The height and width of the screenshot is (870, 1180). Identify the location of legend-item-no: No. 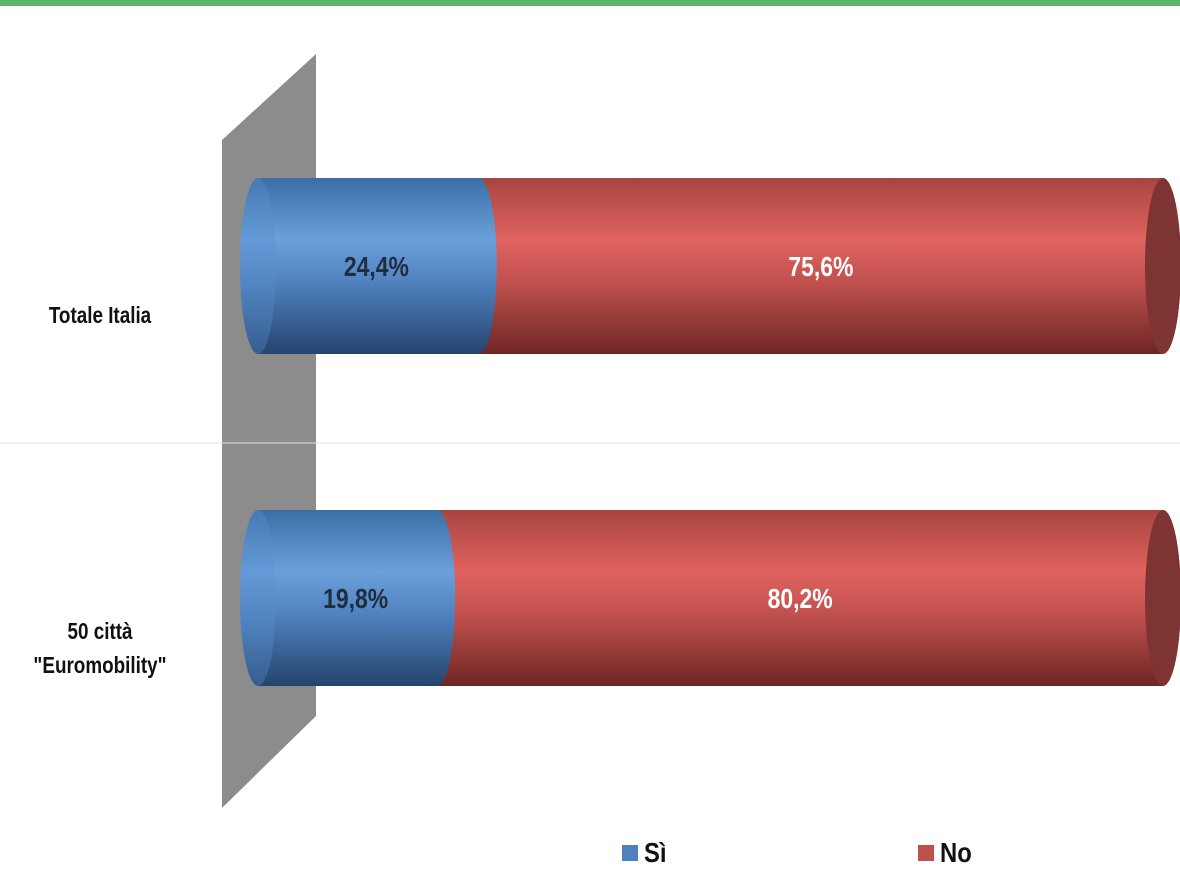
(947, 853).